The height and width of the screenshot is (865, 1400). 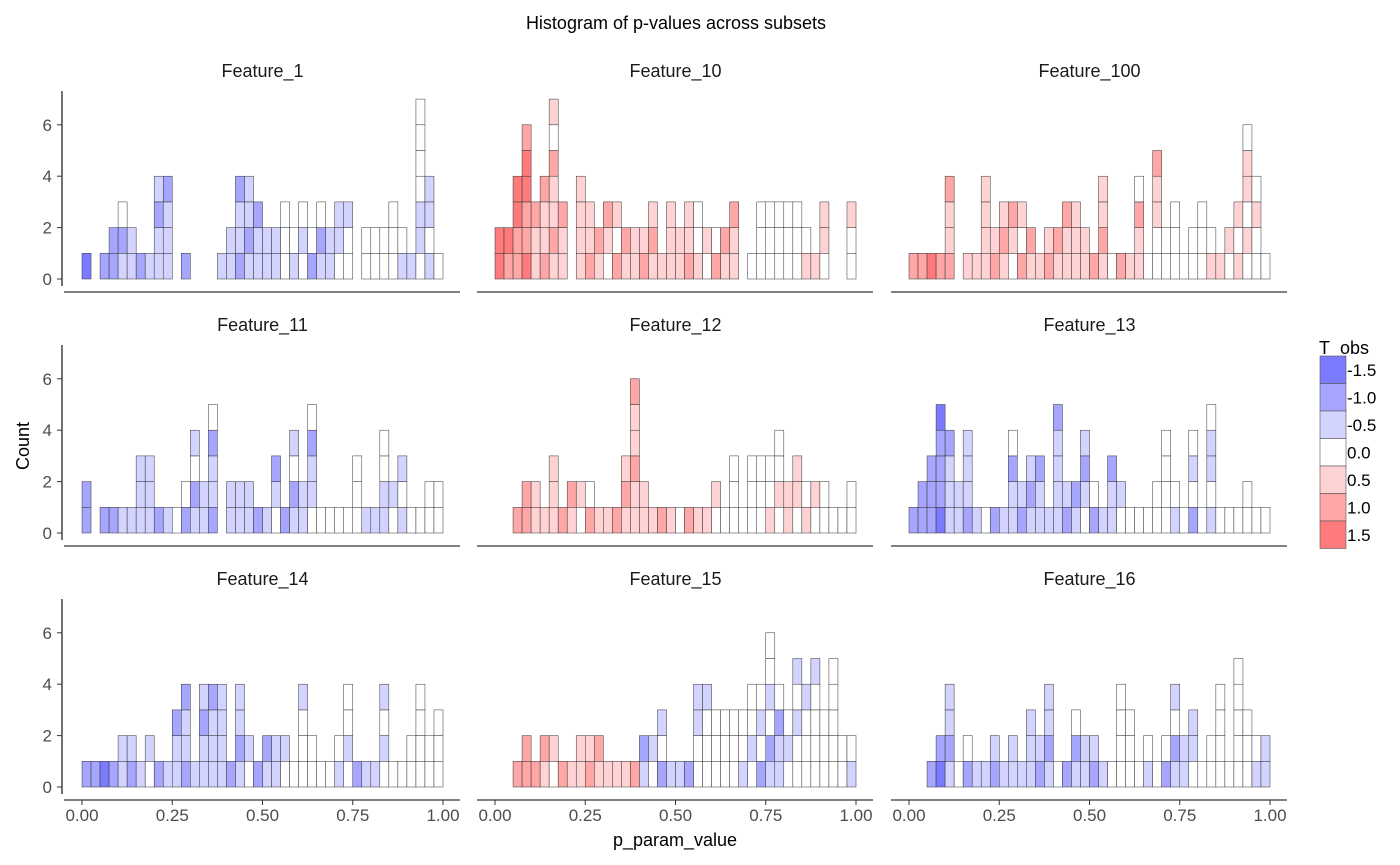 What do you see at coordinates (676, 23) in the screenshot?
I see `chart-title: Histogram of p-values across subsets` at bounding box center [676, 23].